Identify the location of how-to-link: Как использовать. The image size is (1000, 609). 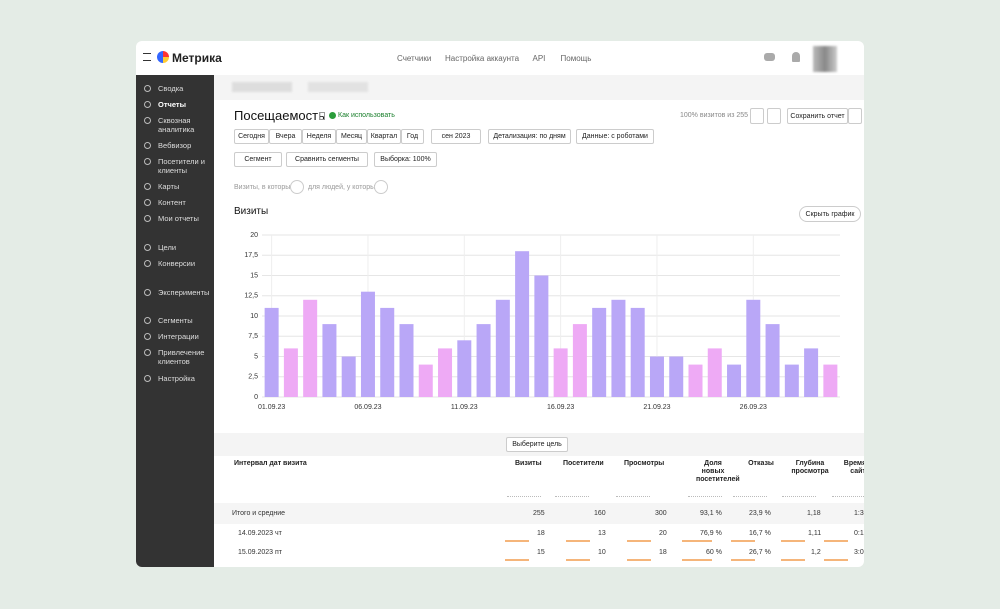
(366, 115).